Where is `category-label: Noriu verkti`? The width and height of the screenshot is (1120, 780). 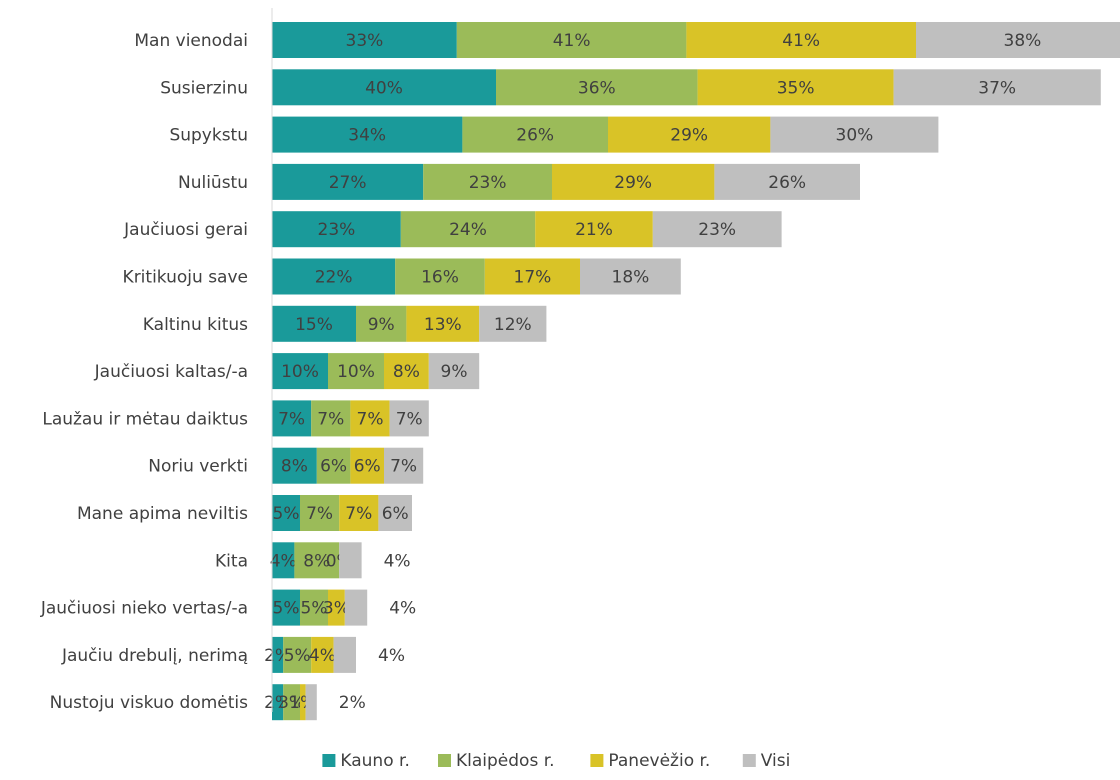
category-label: Noriu verkti is located at coordinates (198, 467).